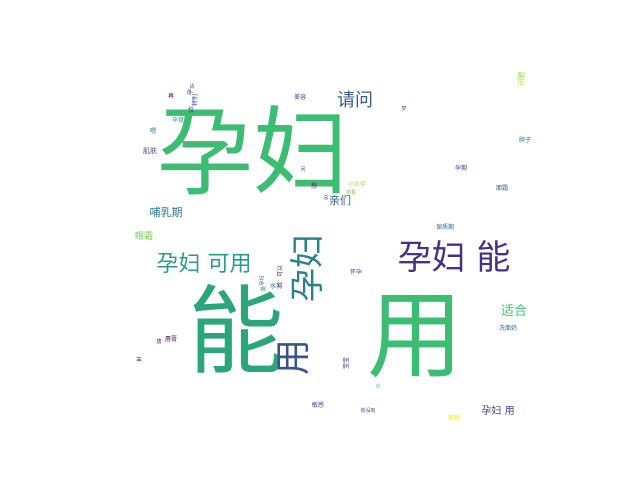 The image size is (640, 480). I want to click on word-35: 丰, so click(138, 360).